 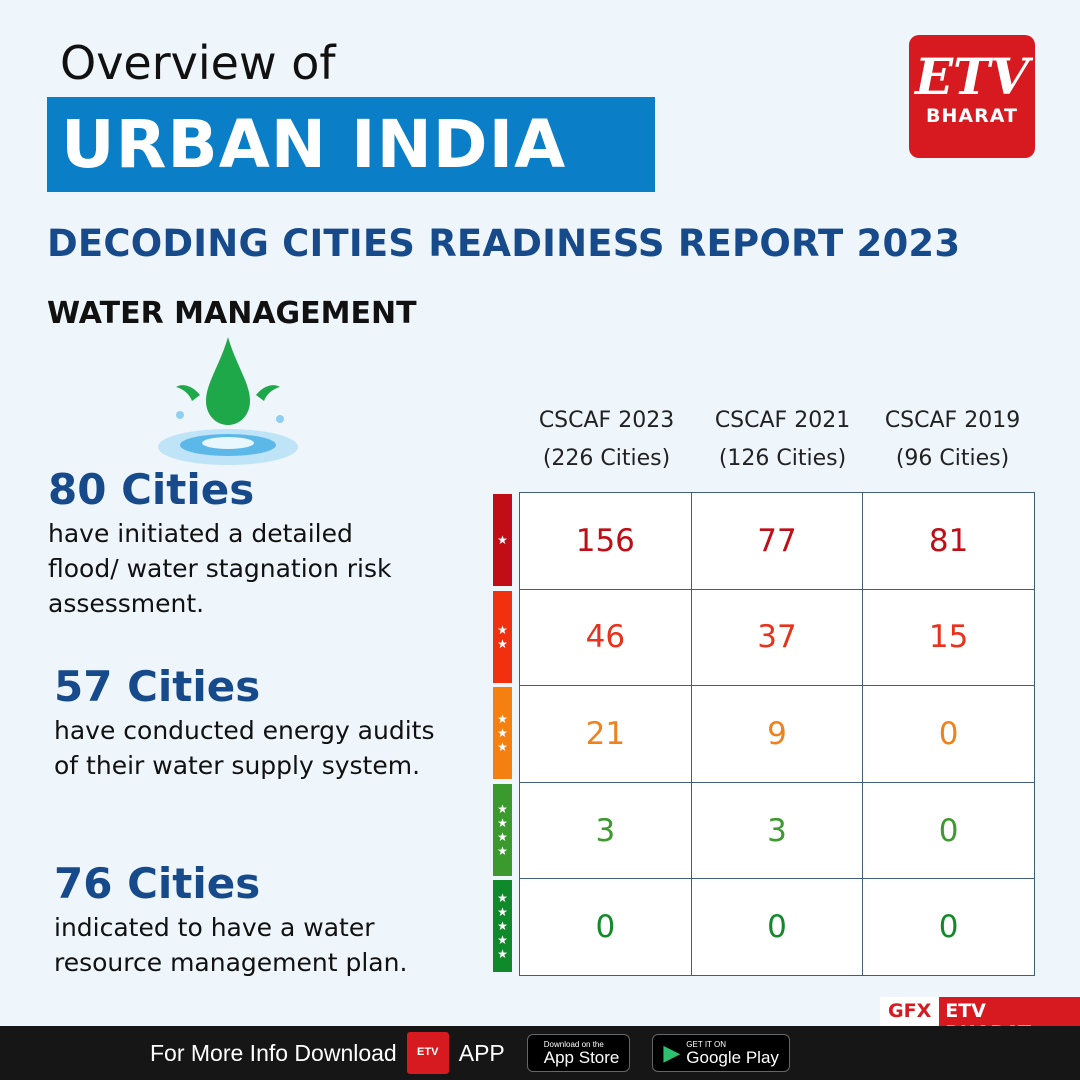 What do you see at coordinates (151, 489) in the screenshot?
I see `stat-number: 80 Cities` at bounding box center [151, 489].